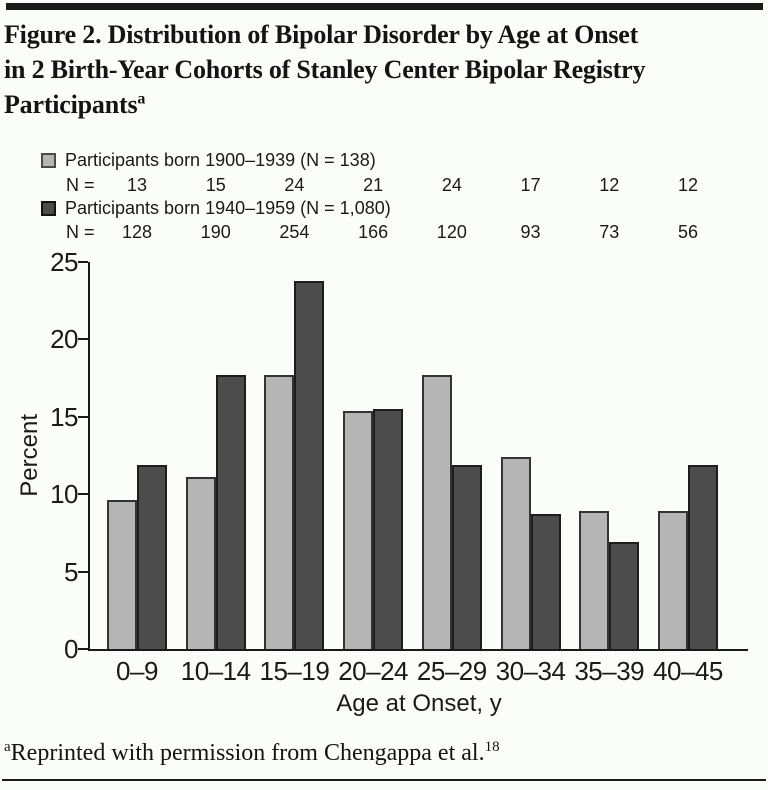 The height and width of the screenshot is (790, 768). Describe the element at coordinates (451, 232) in the screenshot. I see `n-value: 120` at that location.